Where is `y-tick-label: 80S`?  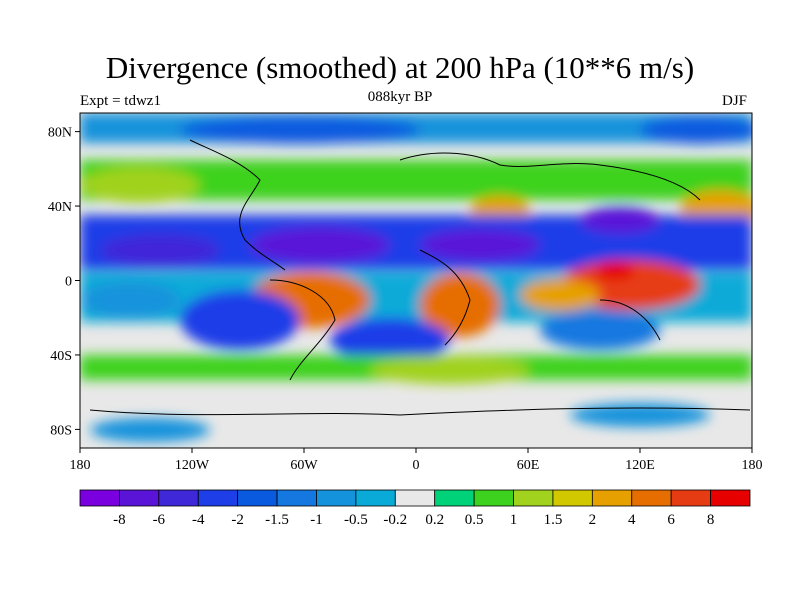 y-tick-label: 80S is located at coordinates (61, 430).